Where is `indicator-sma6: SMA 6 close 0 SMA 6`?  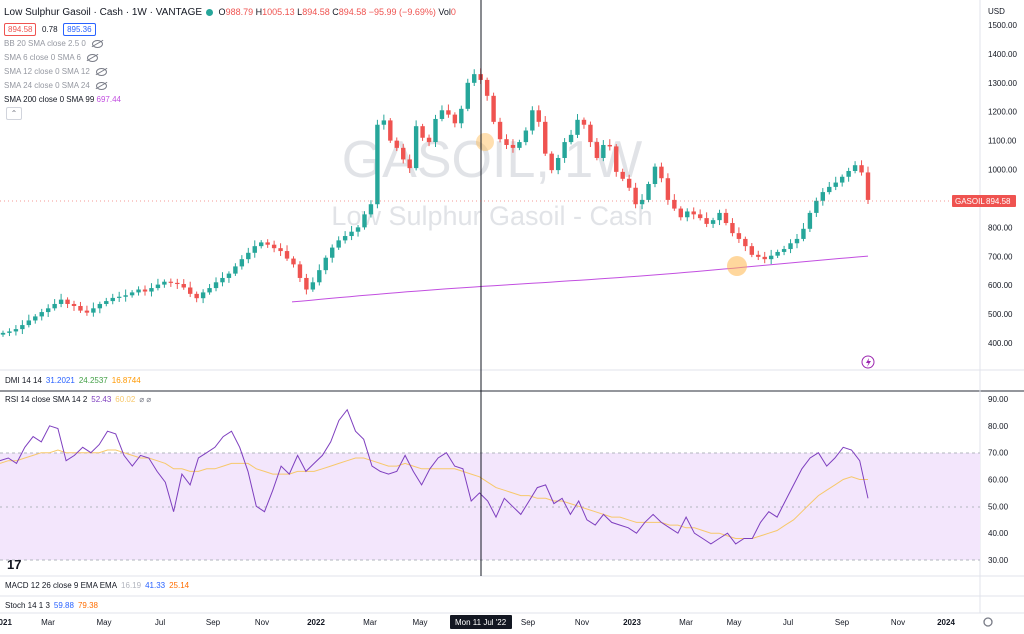 indicator-sma6: SMA 6 close 0 SMA 6 is located at coordinates (51, 57).